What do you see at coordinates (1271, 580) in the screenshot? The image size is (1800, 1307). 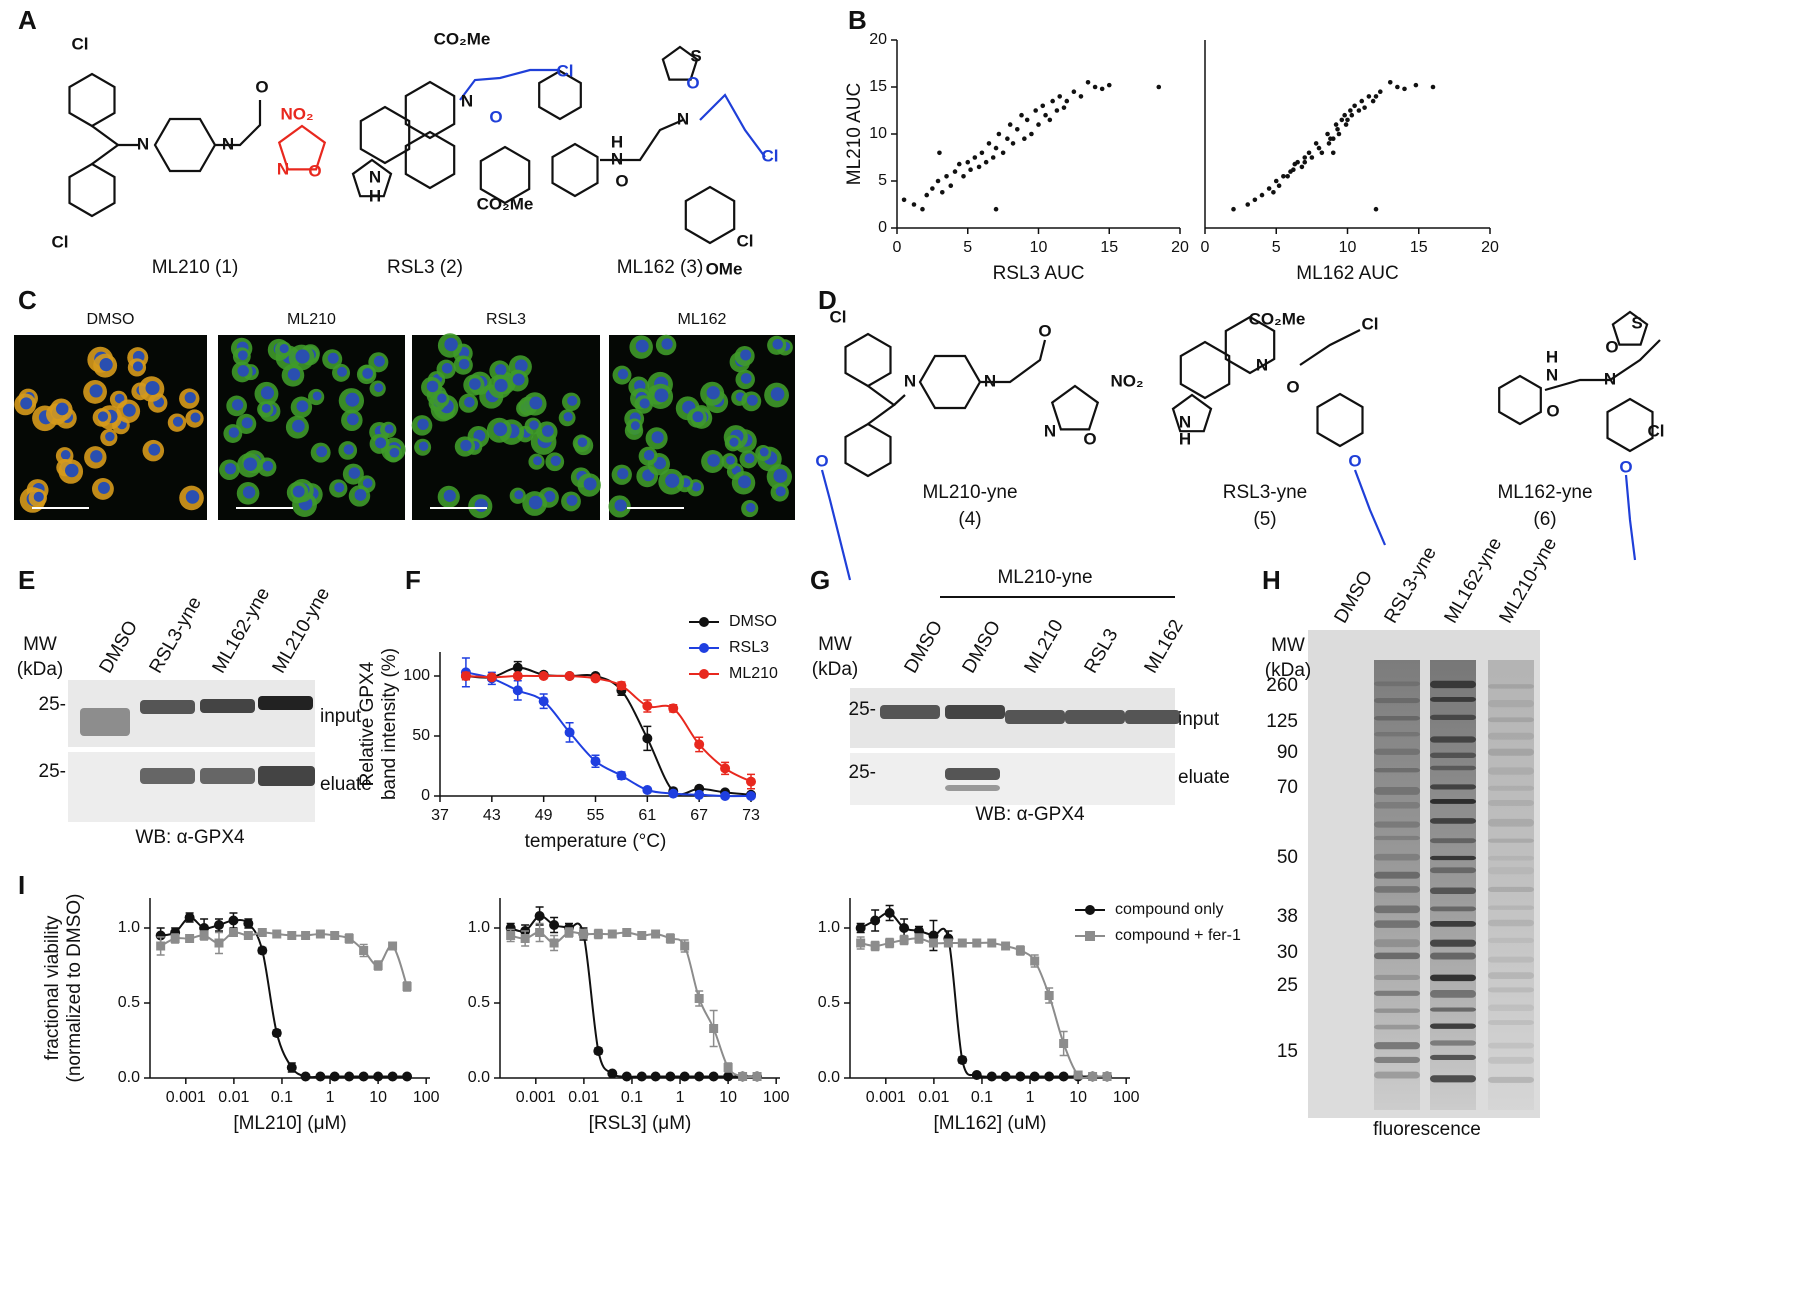 I see `panel-letter: H` at bounding box center [1271, 580].